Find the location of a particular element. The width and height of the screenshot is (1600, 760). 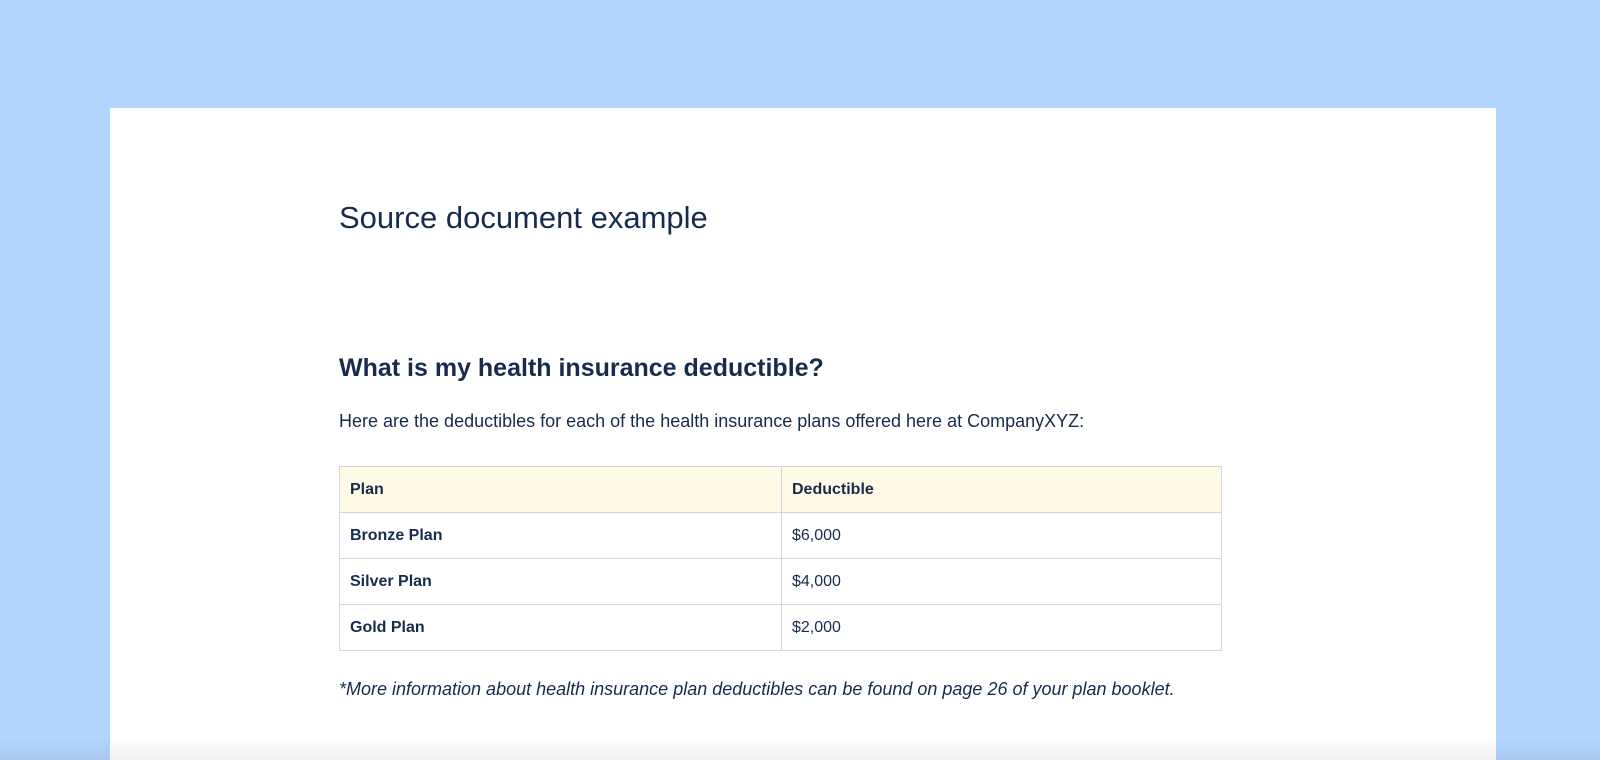

table-header-row: Plan Deductible is located at coordinates (780, 489).